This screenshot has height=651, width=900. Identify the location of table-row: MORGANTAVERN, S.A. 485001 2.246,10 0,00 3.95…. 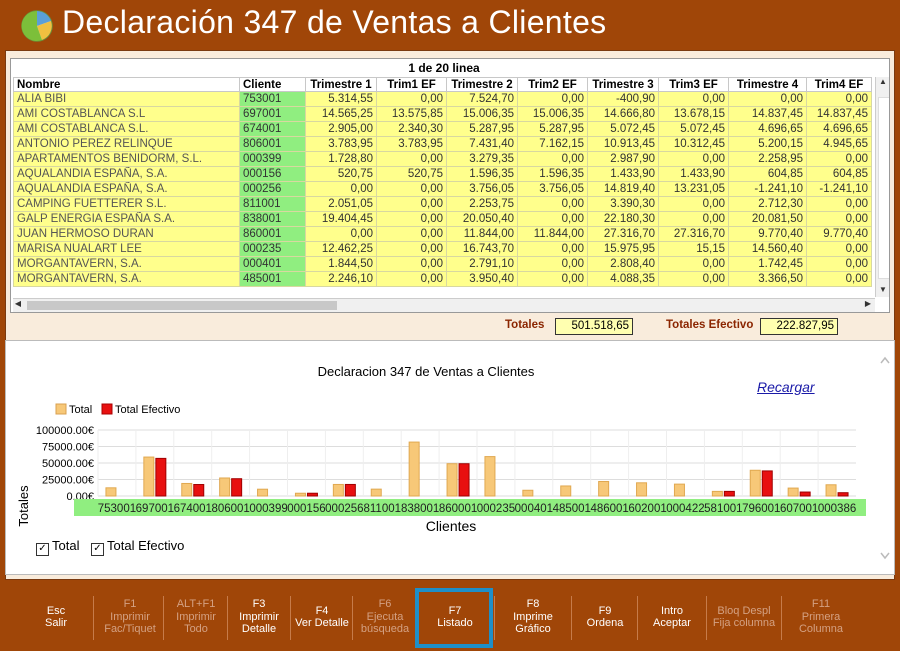
(442, 279).